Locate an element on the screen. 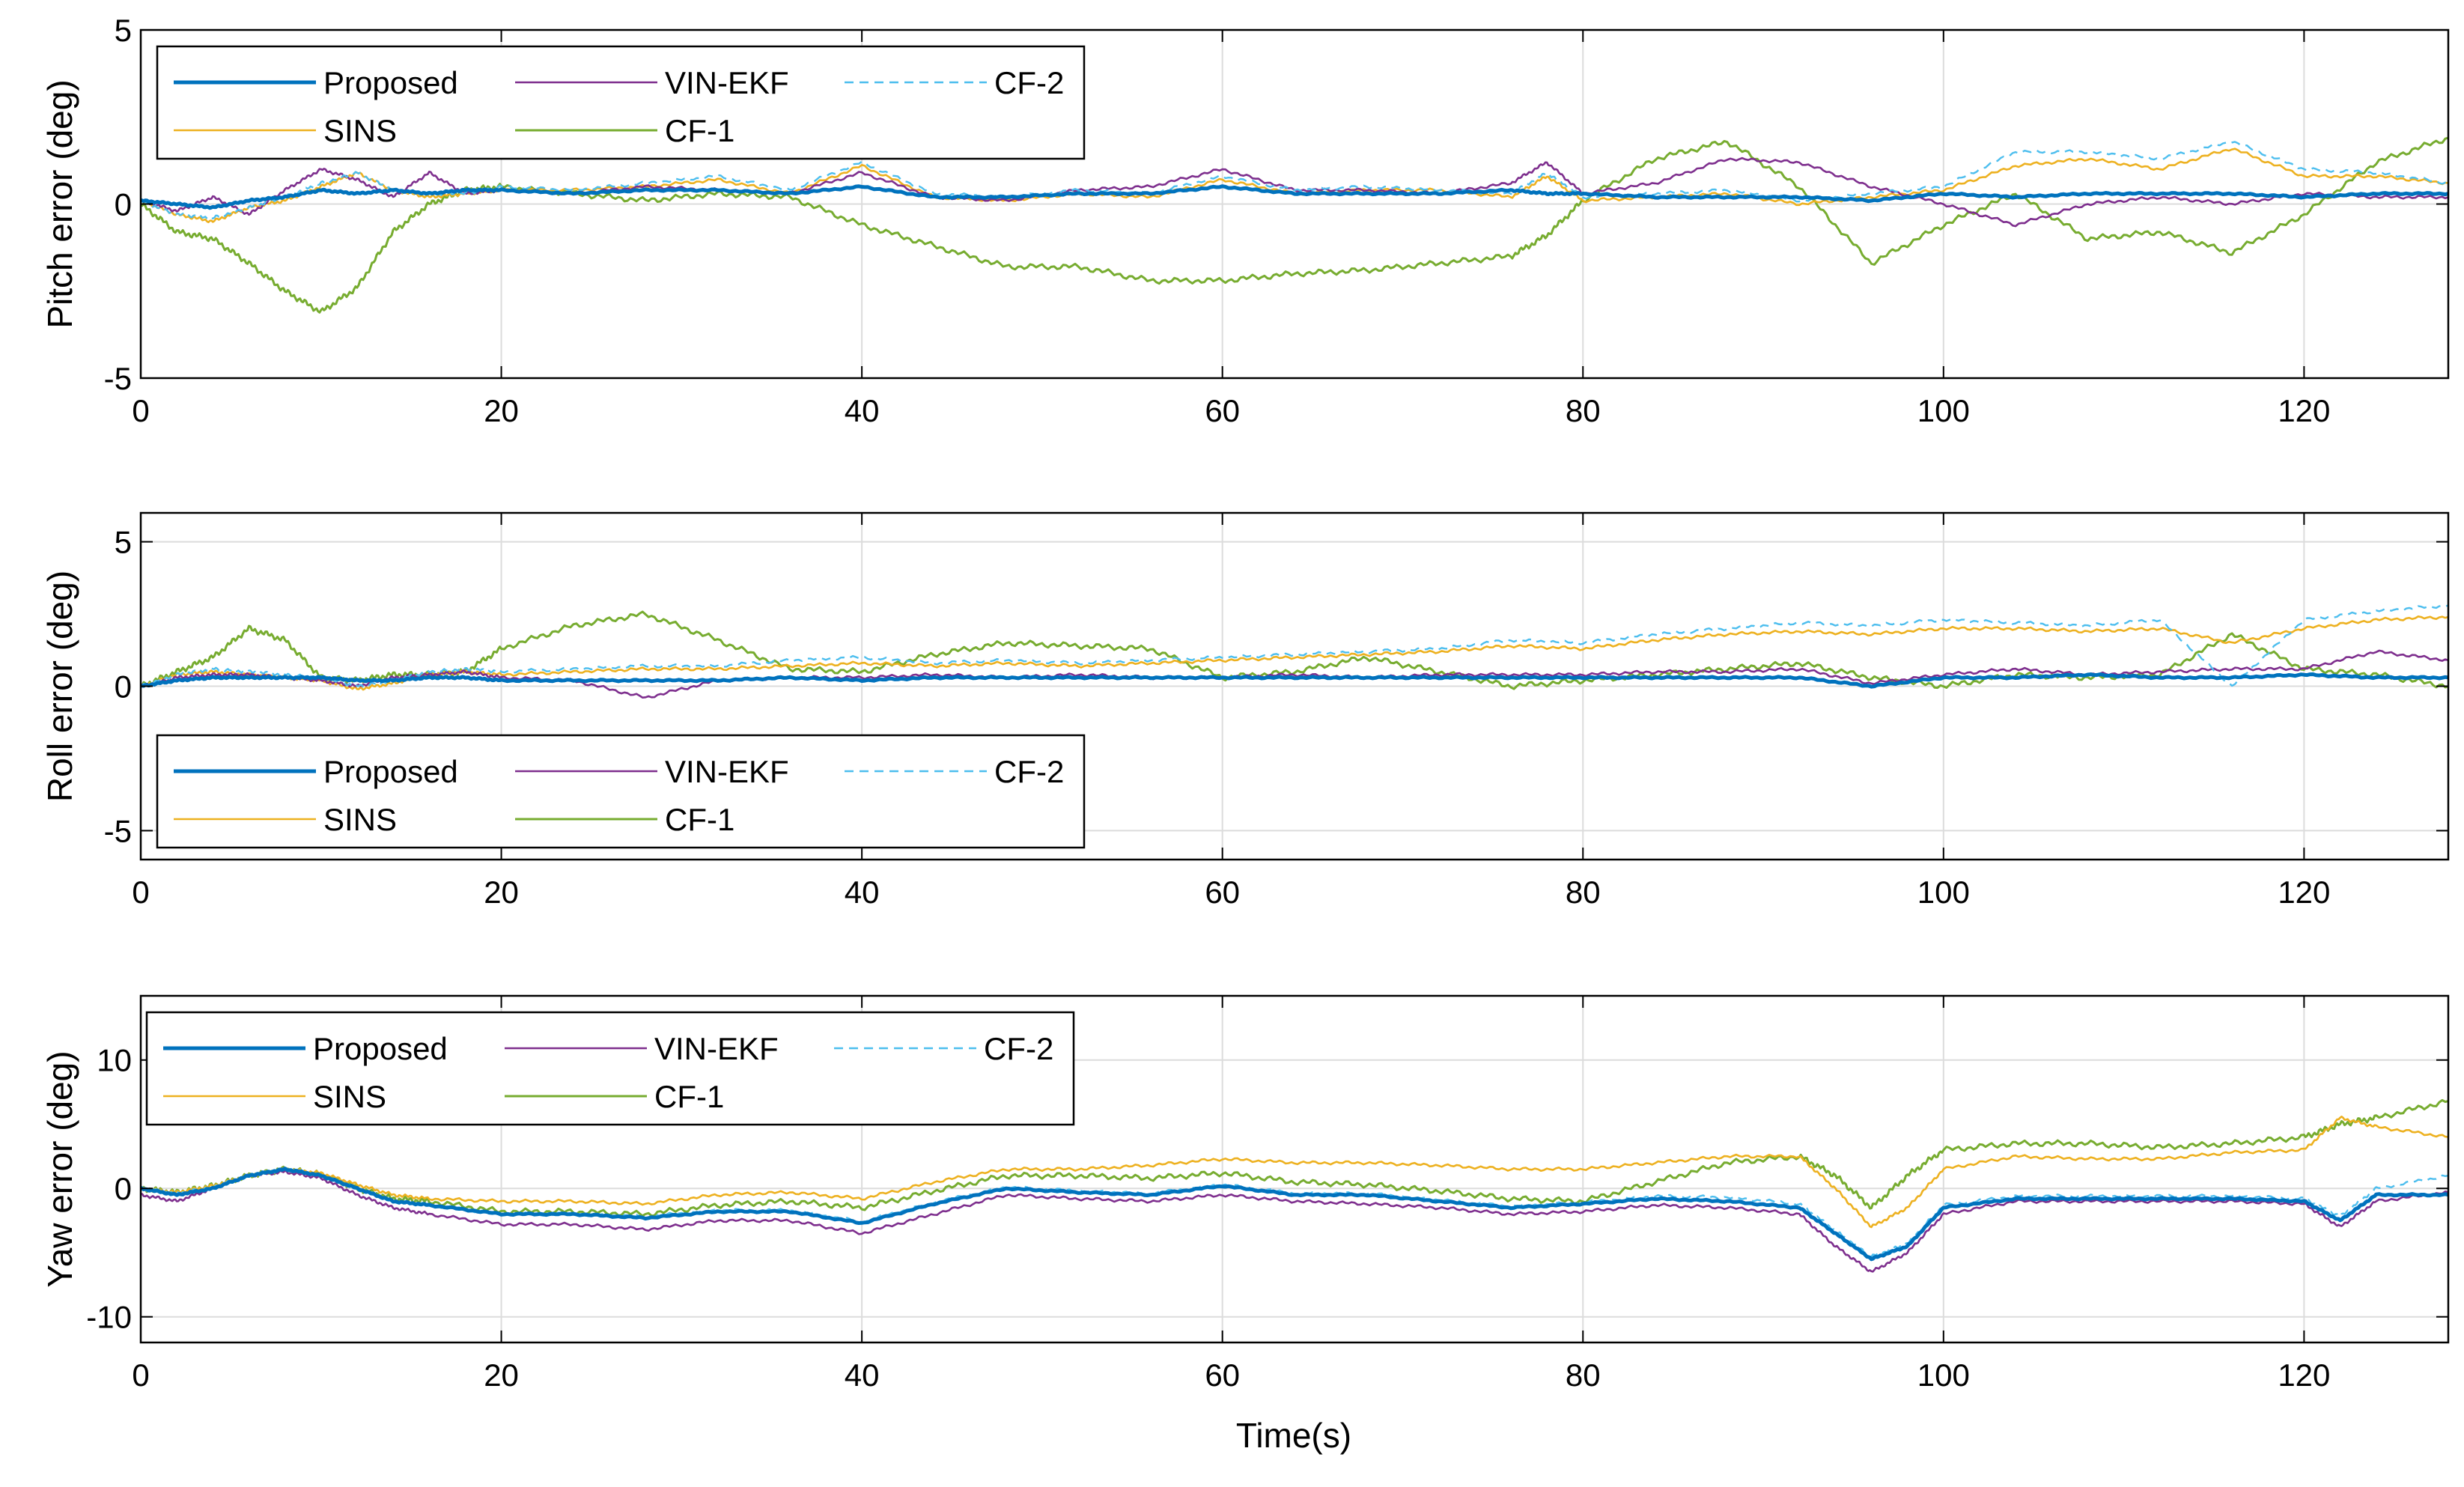 This screenshot has width=2464, height=1487. y-tick-label: 10 is located at coordinates (114, 1060).